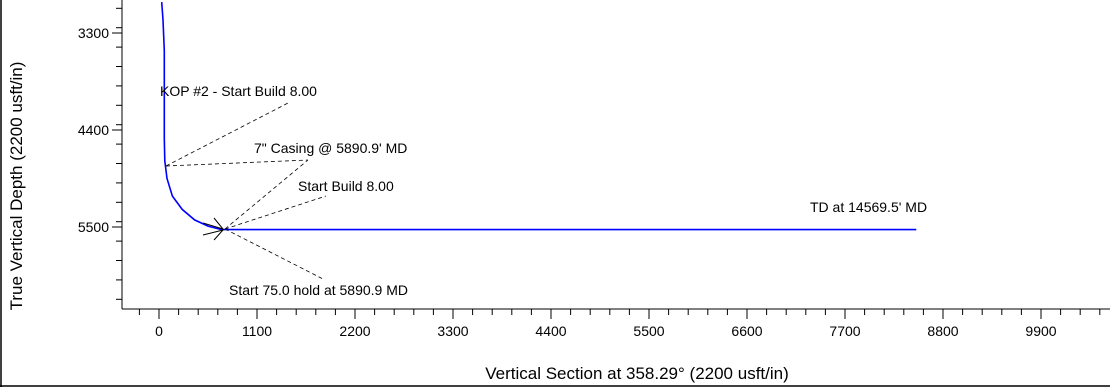 The height and width of the screenshot is (387, 1110). What do you see at coordinates (452, 331) in the screenshot?
I see `x-tick-label: 3300` at bounding box center [452, 331].